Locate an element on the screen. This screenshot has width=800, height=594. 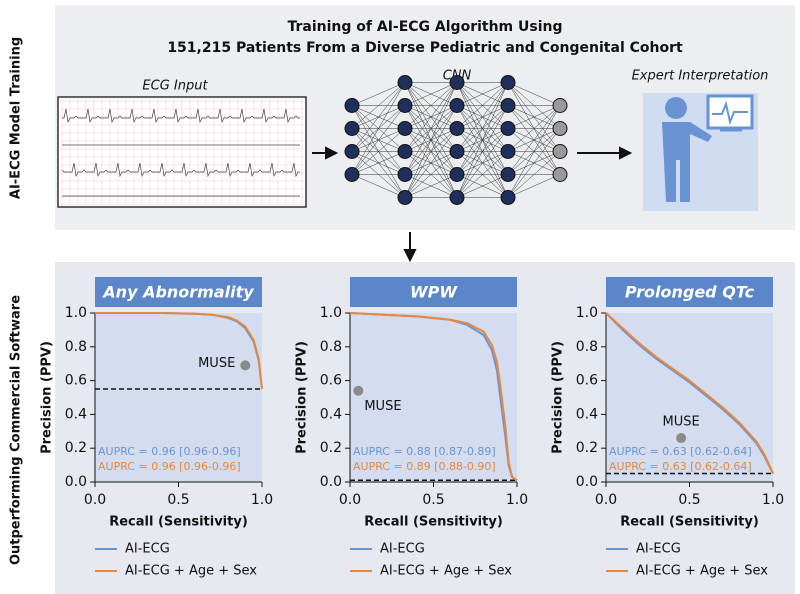
side-label: AI-ECG Model Training is located at coordinates (16, 118).